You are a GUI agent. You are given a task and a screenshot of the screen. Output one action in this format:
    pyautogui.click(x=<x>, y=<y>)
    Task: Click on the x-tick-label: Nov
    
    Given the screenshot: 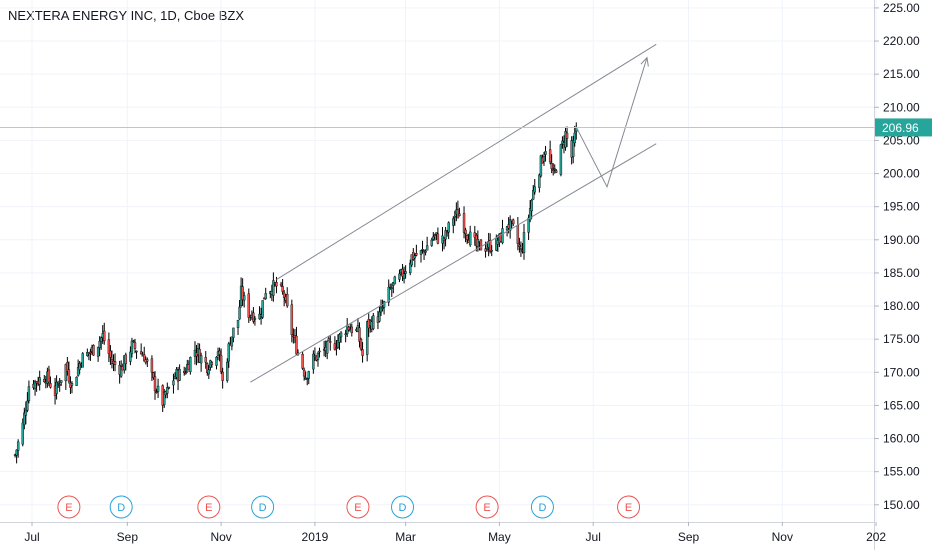 What is the action you would take?
    pyautogui.click(x=220, y=537)
    